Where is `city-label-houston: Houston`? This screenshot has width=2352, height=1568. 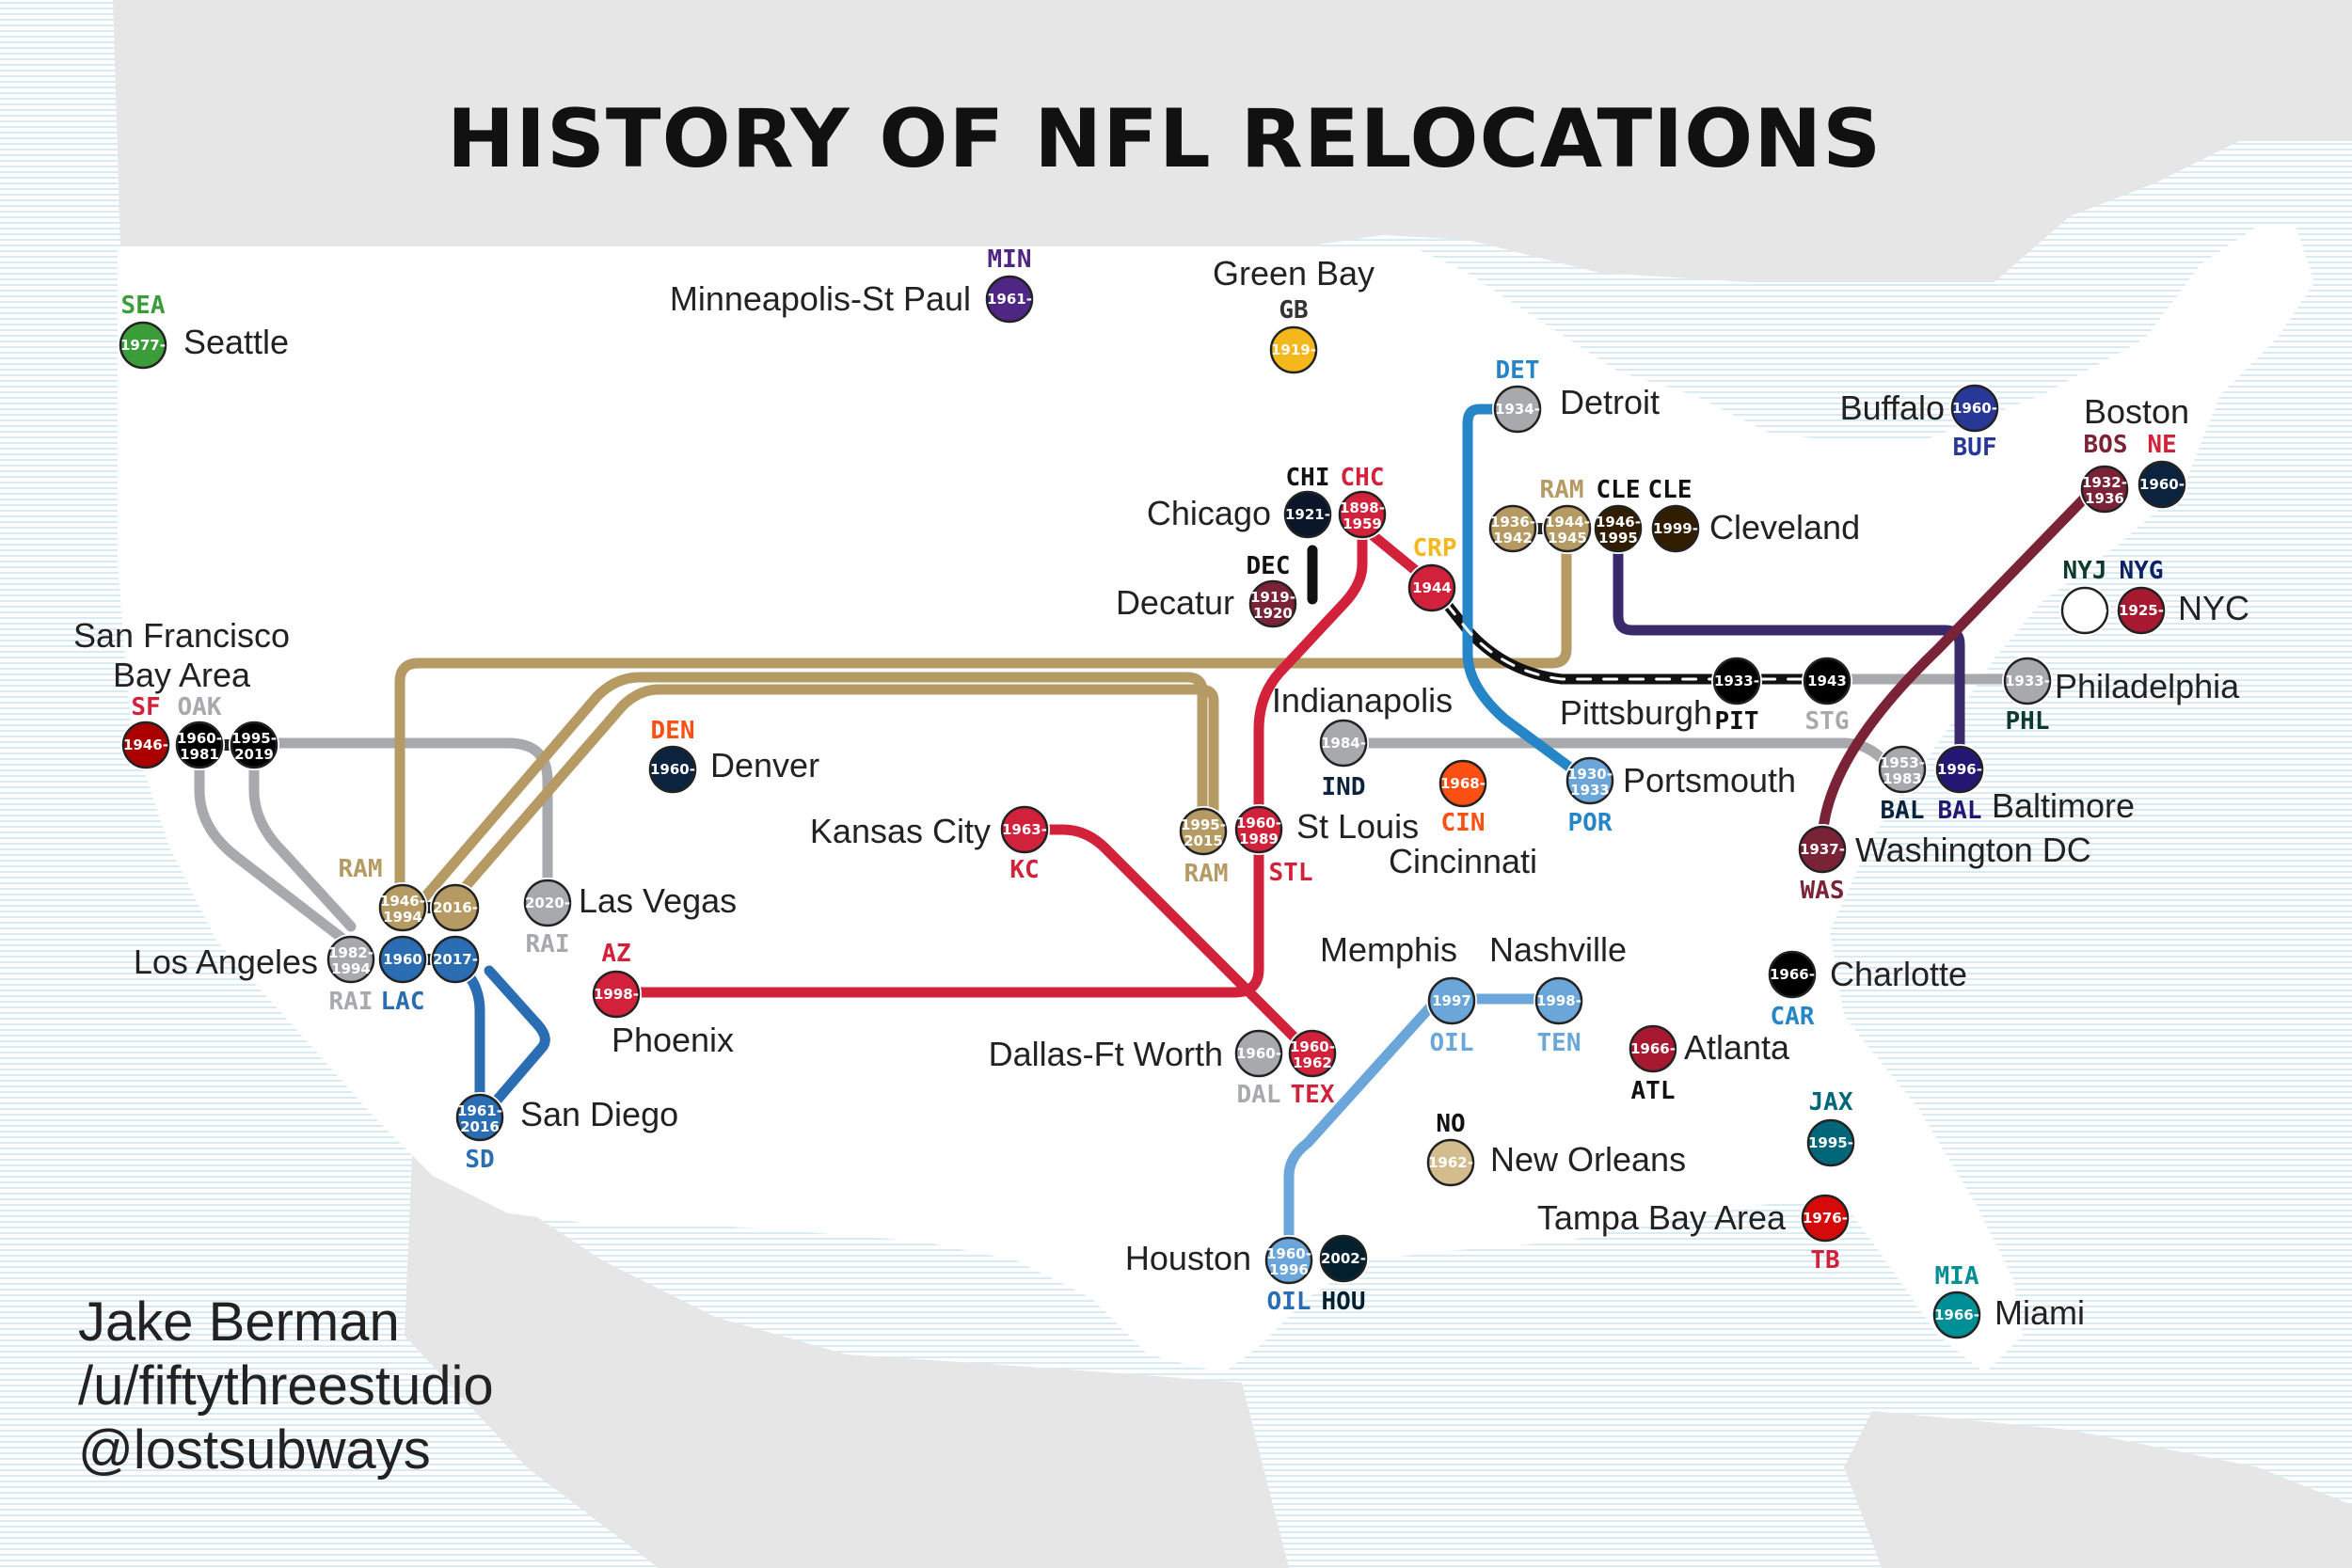 city-label-houston: Houston is located at coordinates (1188, 1258).